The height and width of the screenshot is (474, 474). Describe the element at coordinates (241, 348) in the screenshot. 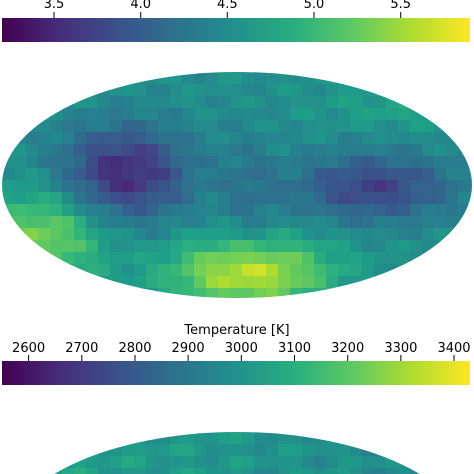

I see `colorbar-tick-label: 3000` at that location.